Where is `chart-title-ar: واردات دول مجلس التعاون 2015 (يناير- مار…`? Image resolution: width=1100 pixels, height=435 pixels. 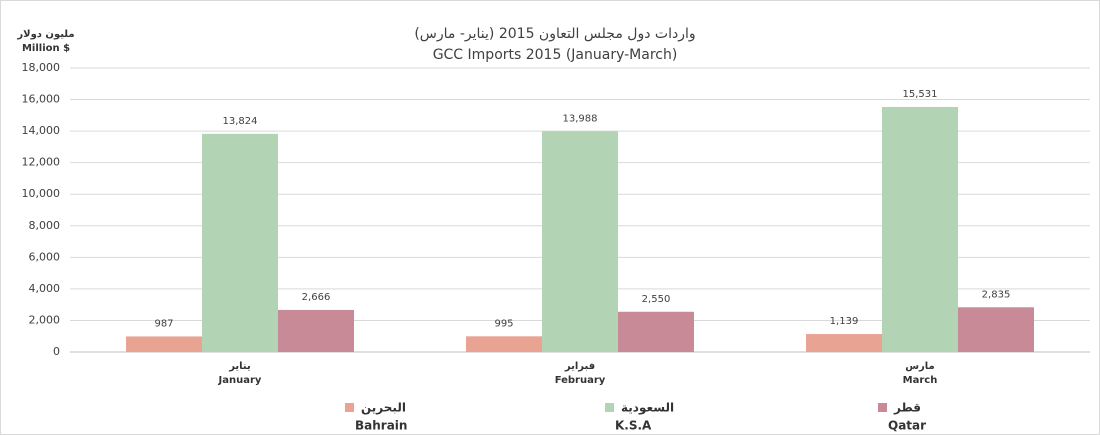
chart-title-ar: واردات دول مجلس التعاون 2015 (يناير- مار… is located at coordinates (554, 34).